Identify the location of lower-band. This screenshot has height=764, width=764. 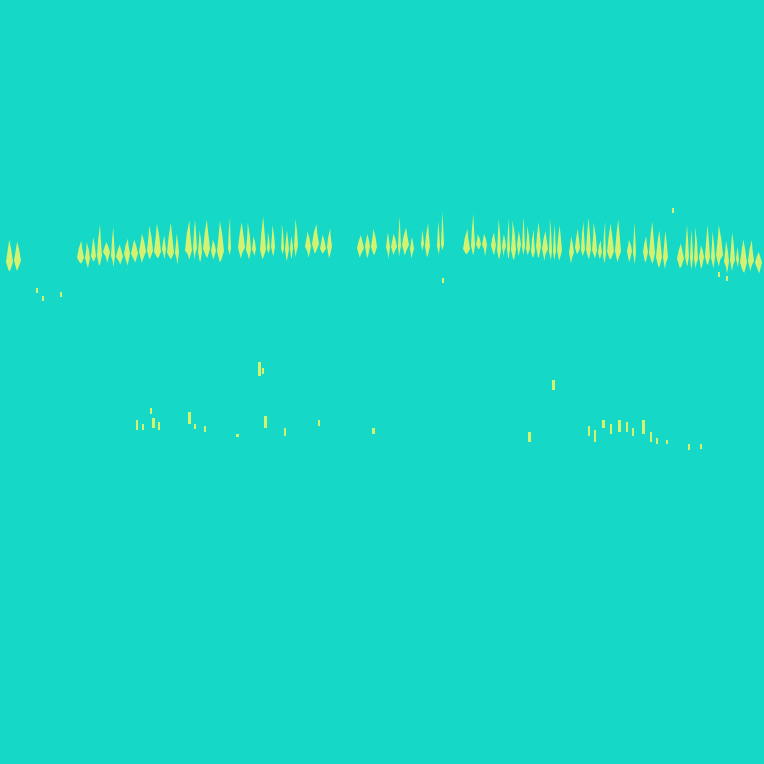
(419, 406).